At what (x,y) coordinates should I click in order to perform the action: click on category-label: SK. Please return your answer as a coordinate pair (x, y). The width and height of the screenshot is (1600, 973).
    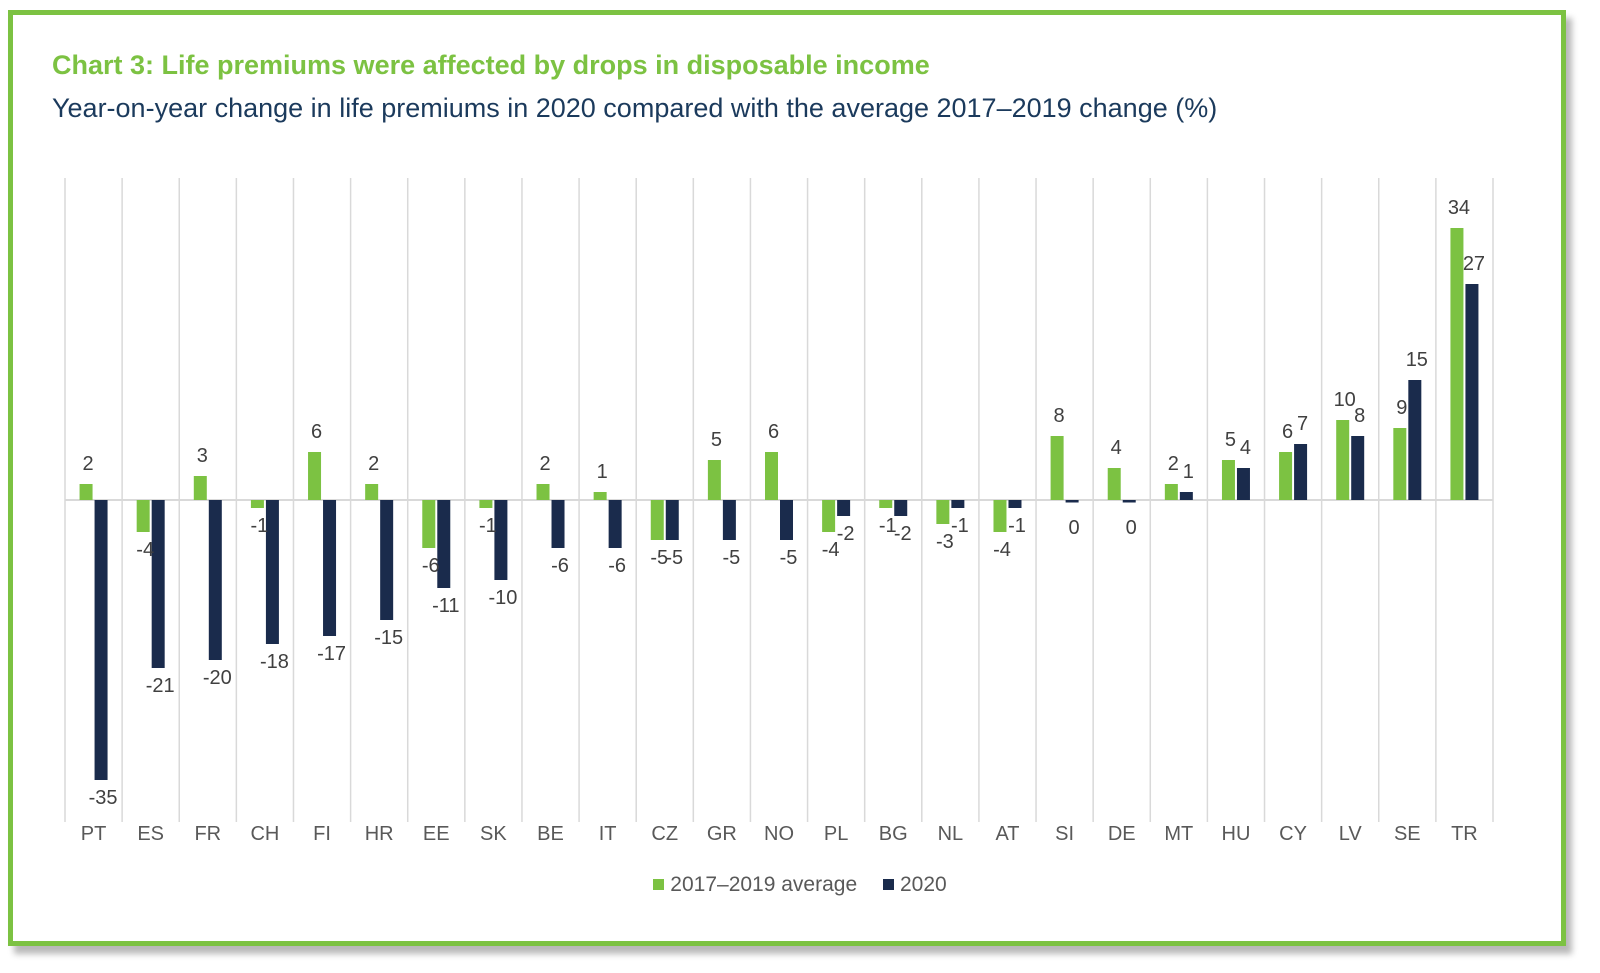
    Looking at the image, I should click on (493, 834).